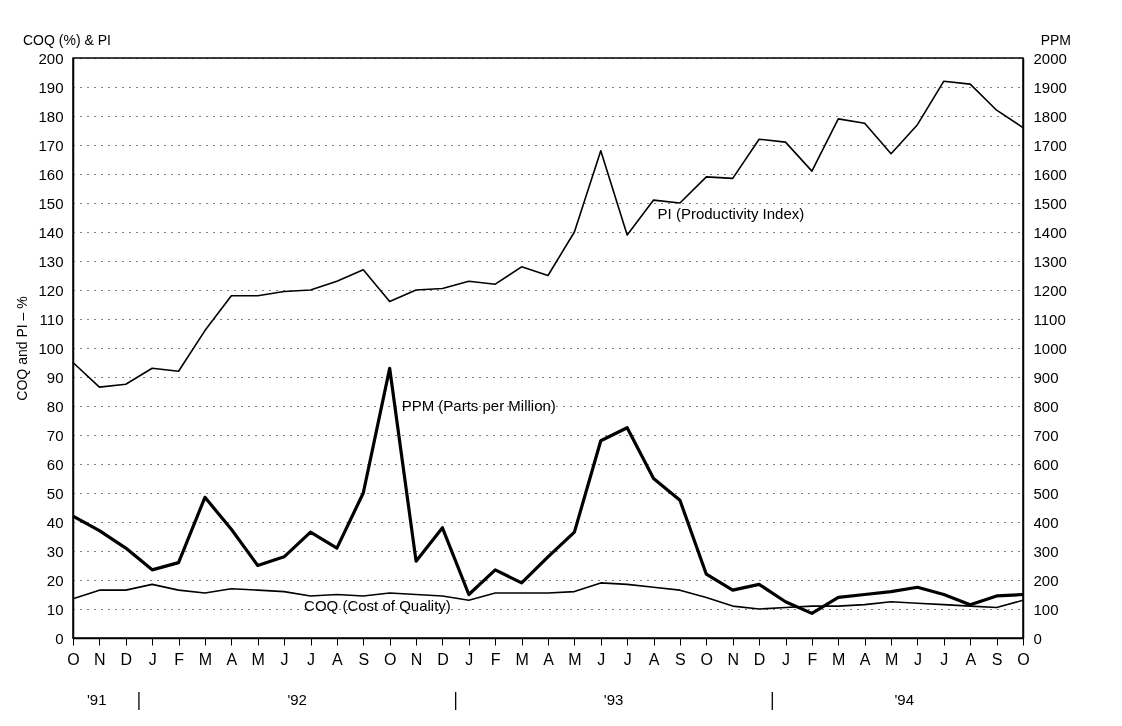 Image resolution: width=1122 pixels, height=726 pixels. Describe the element at coordinates (1046, 493) in the screenshot. I see `y2-tick-label: 500` at that location.